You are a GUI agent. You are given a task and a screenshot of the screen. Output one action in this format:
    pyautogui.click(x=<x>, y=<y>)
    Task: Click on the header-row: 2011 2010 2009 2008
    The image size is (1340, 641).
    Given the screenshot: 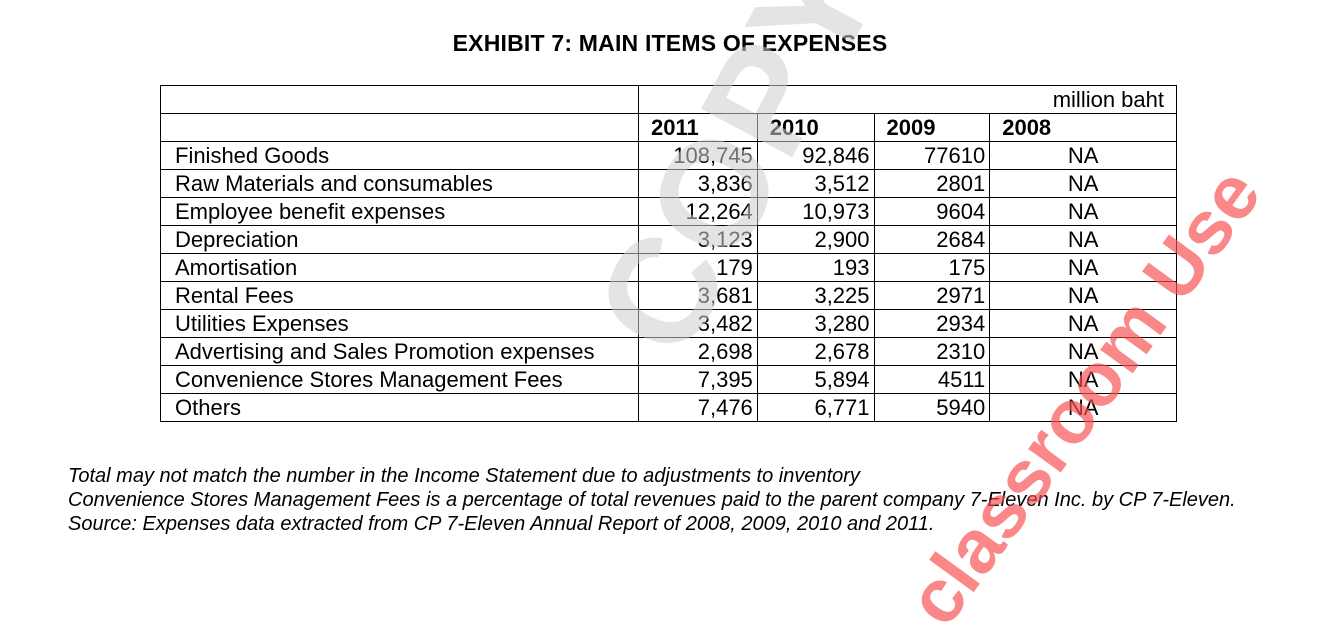 What is the action you would take?
    pyautogui.click(x=668, y=127)
    